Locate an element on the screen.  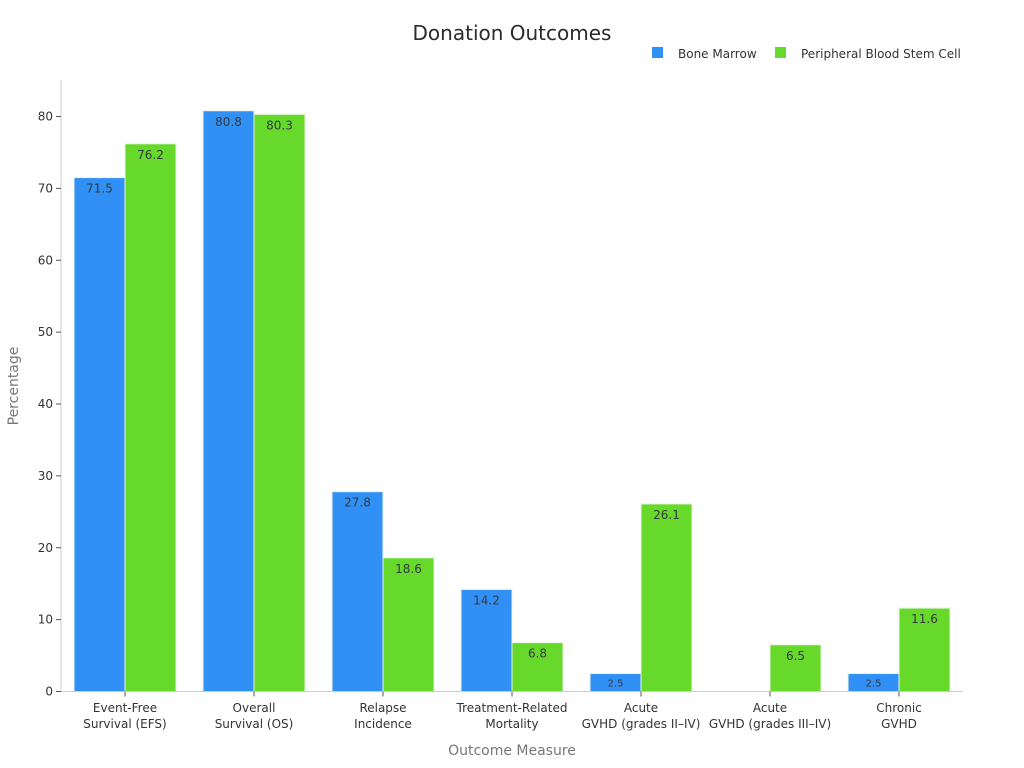
y-tick-label: 40 is located at coordinates (45, 404).